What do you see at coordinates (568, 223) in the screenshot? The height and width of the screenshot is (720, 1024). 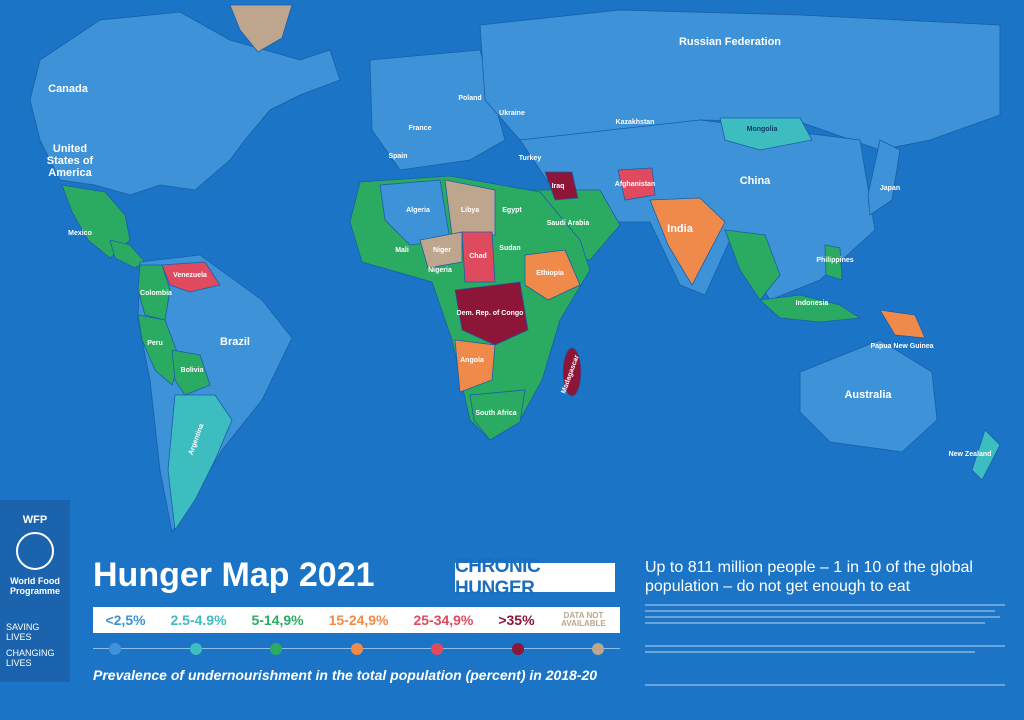 I see `country-label: Saudi Arabia` at bounding box center [568, 223].